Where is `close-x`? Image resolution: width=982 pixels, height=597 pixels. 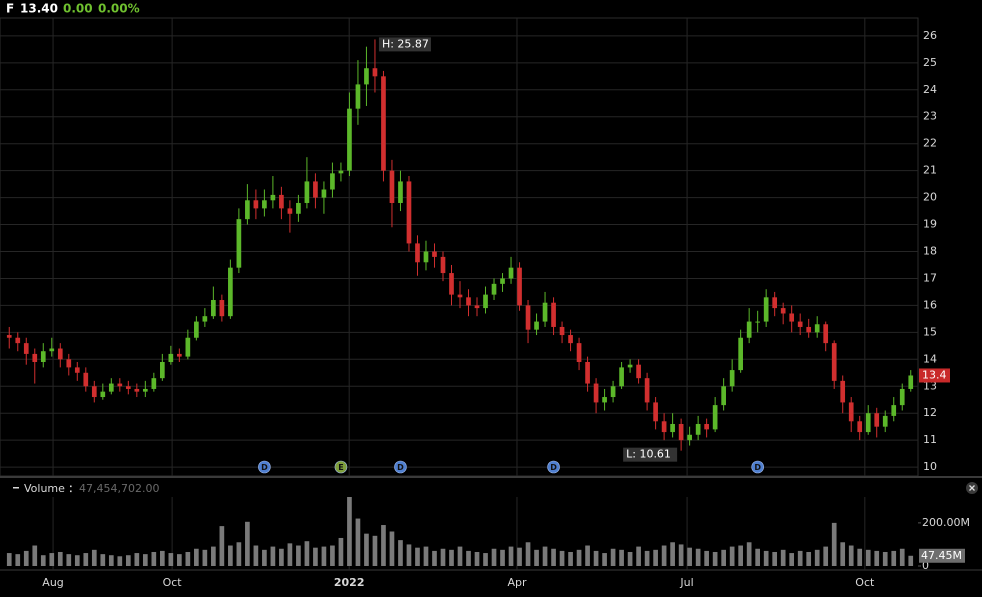 close-x is located at coordinates (972, 488).